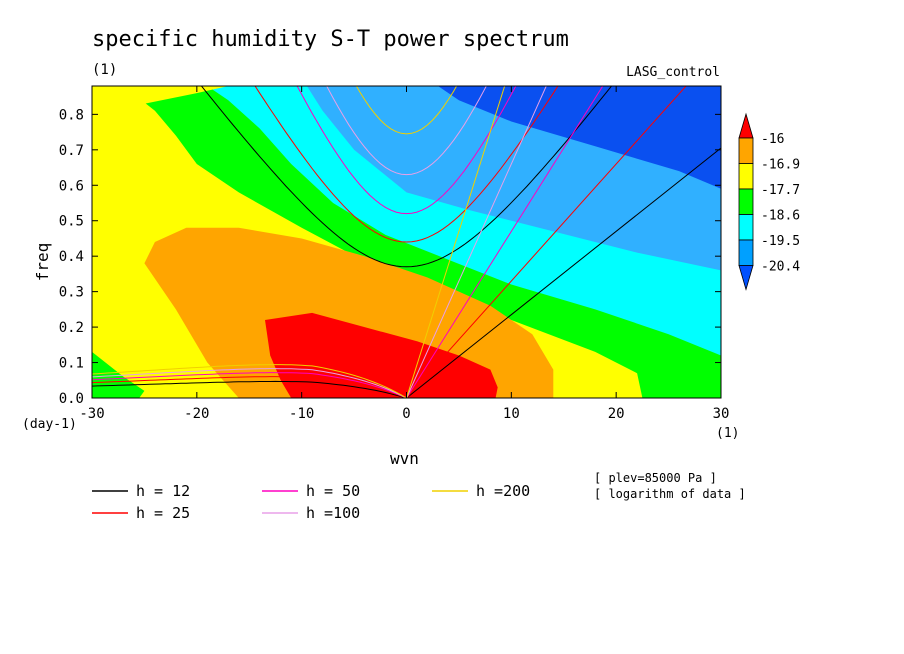 Image resolution: width=904 pixels, height=654 pixels. What do you see at coordinates (772, 139) in the screenshot?
I see `colorbar-label: -16` at bounding box center [772, 139].